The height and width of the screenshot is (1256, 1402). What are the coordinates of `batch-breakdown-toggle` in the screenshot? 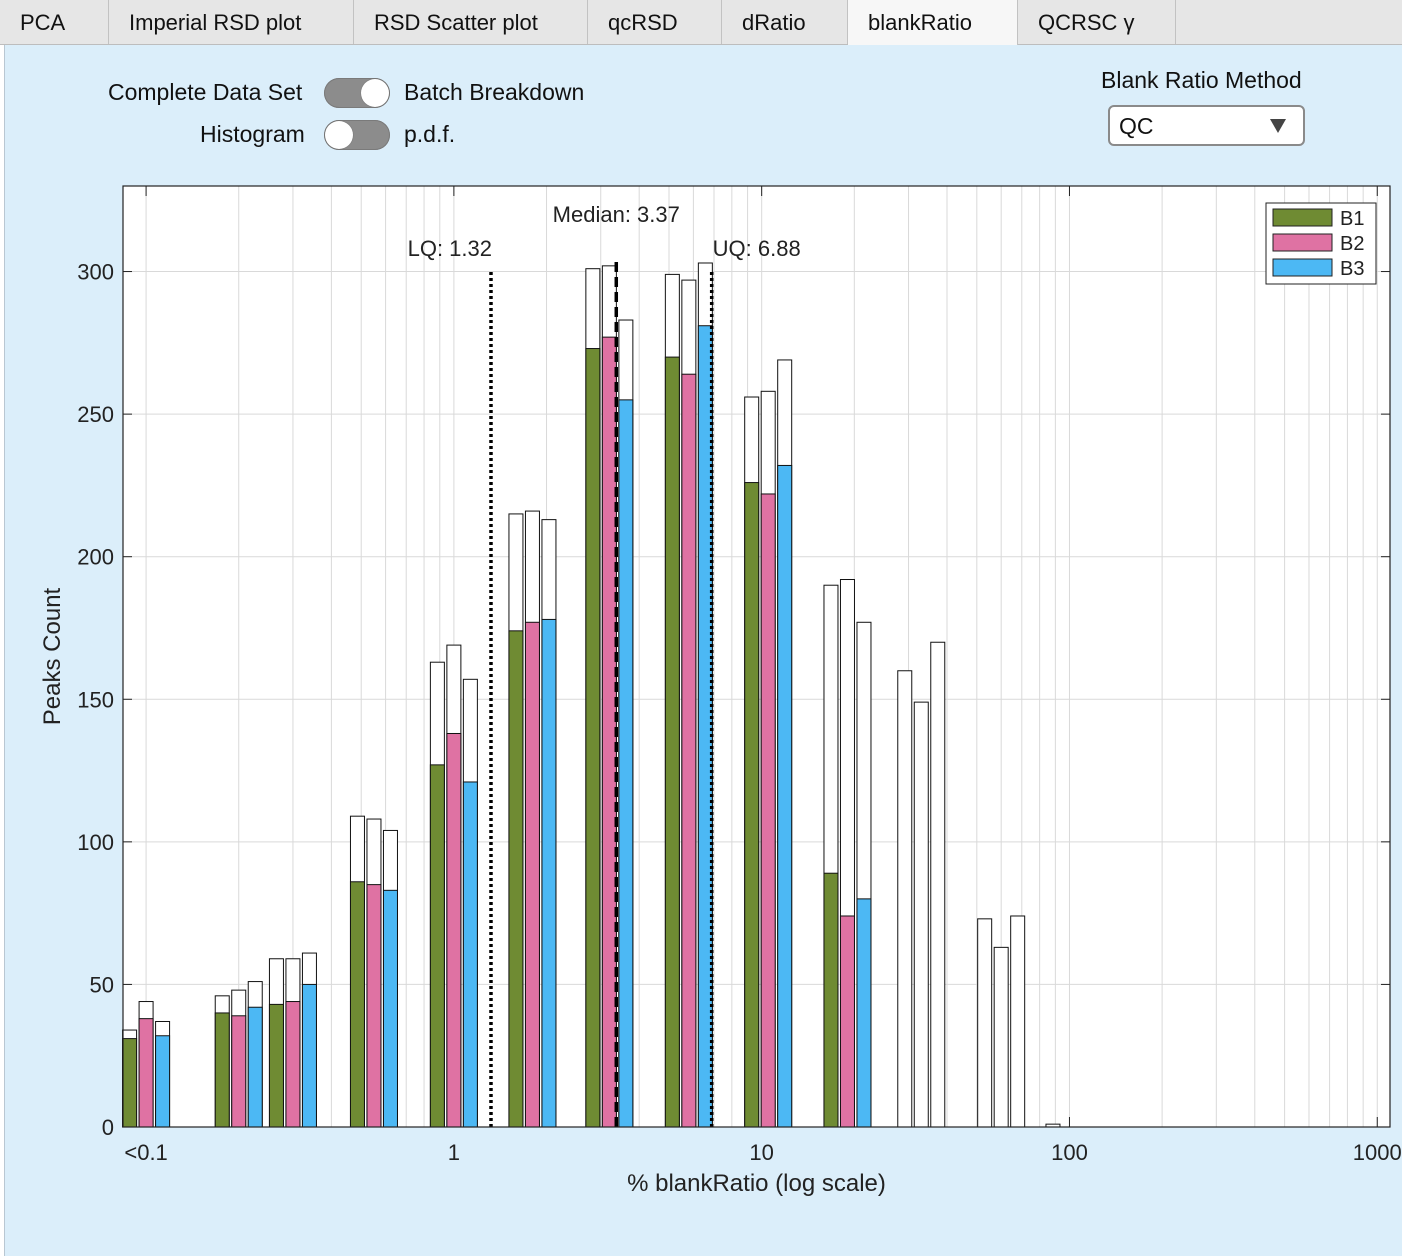 It's located at (357, 93).